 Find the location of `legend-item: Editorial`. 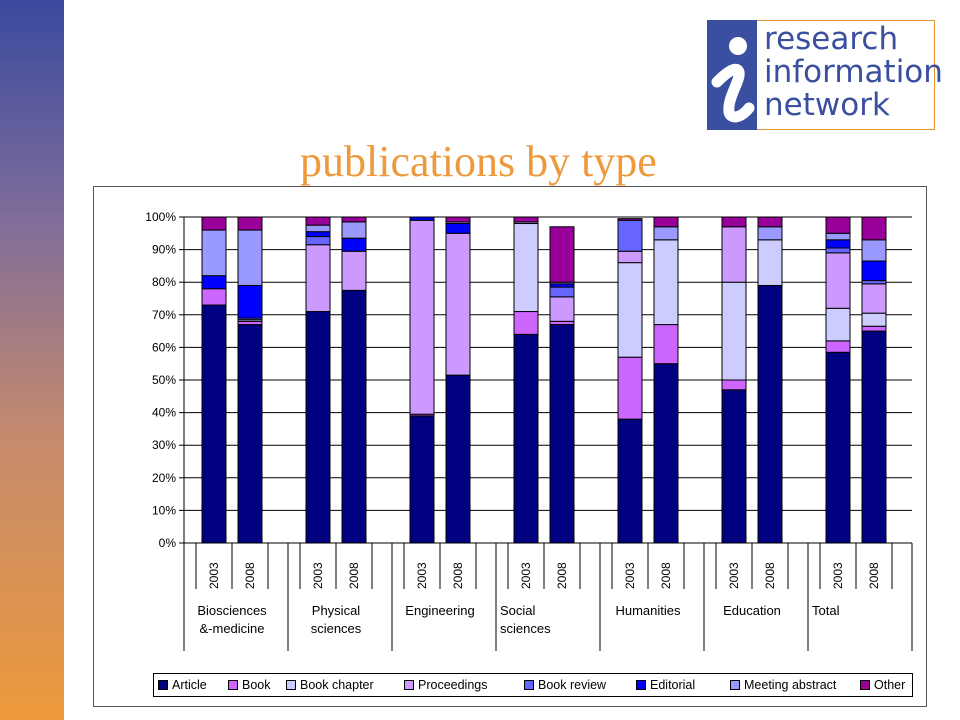

legend-item: Editorial is located at coordinates (665, 685).